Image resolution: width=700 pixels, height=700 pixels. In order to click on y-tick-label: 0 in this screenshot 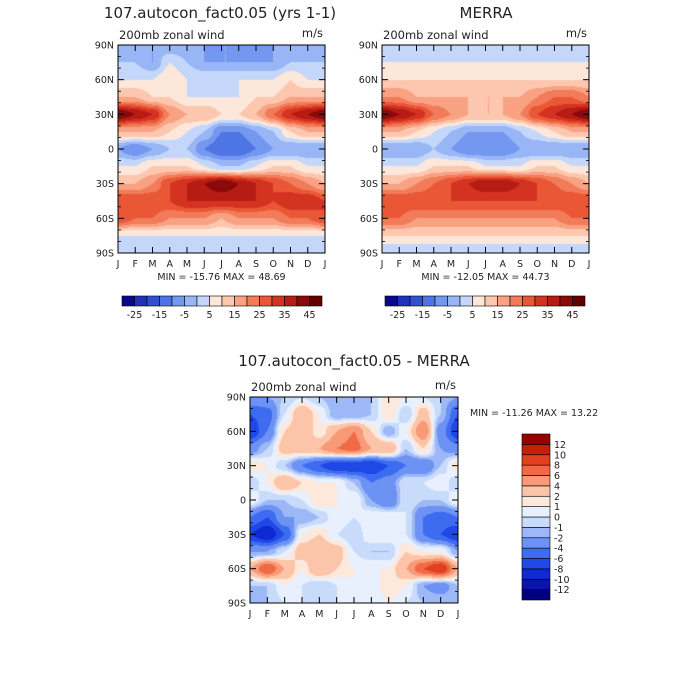, I will do `click(243, 501)`.